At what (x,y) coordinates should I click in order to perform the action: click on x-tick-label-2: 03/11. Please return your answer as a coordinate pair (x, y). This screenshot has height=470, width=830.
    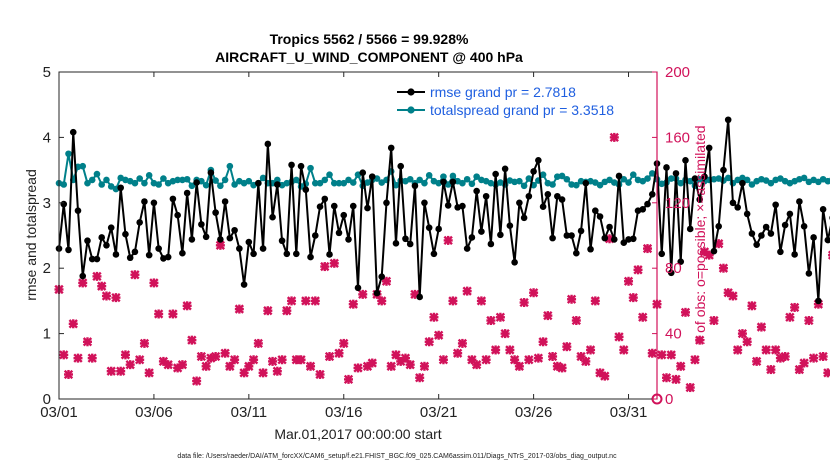
    Looking at the image, I should click on (249, 412).